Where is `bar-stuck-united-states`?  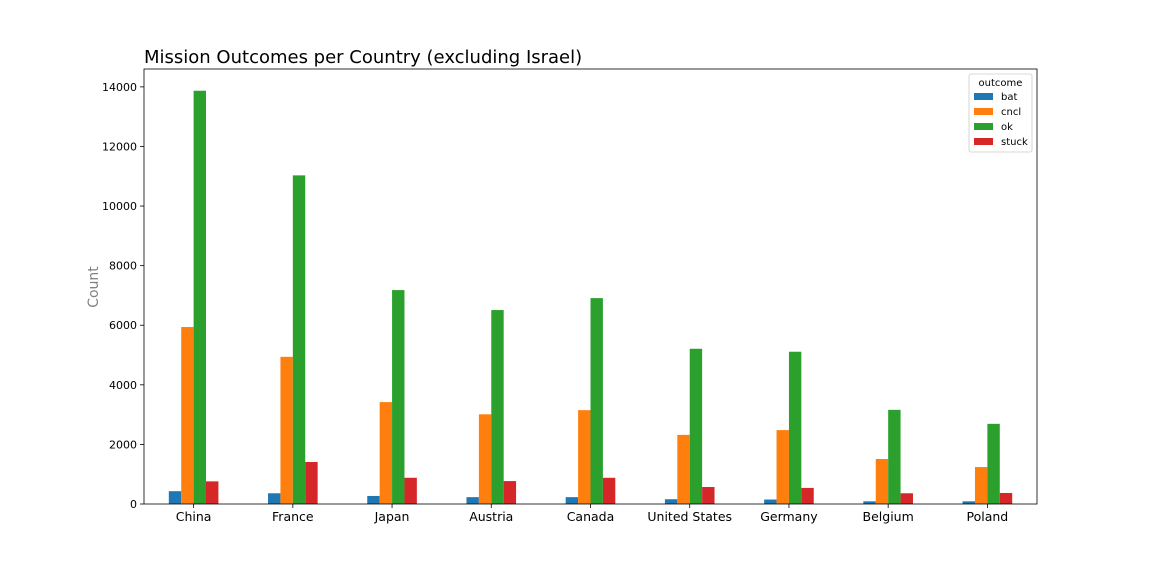 bar-stuck-united-states is located at coordinates (708, 495).